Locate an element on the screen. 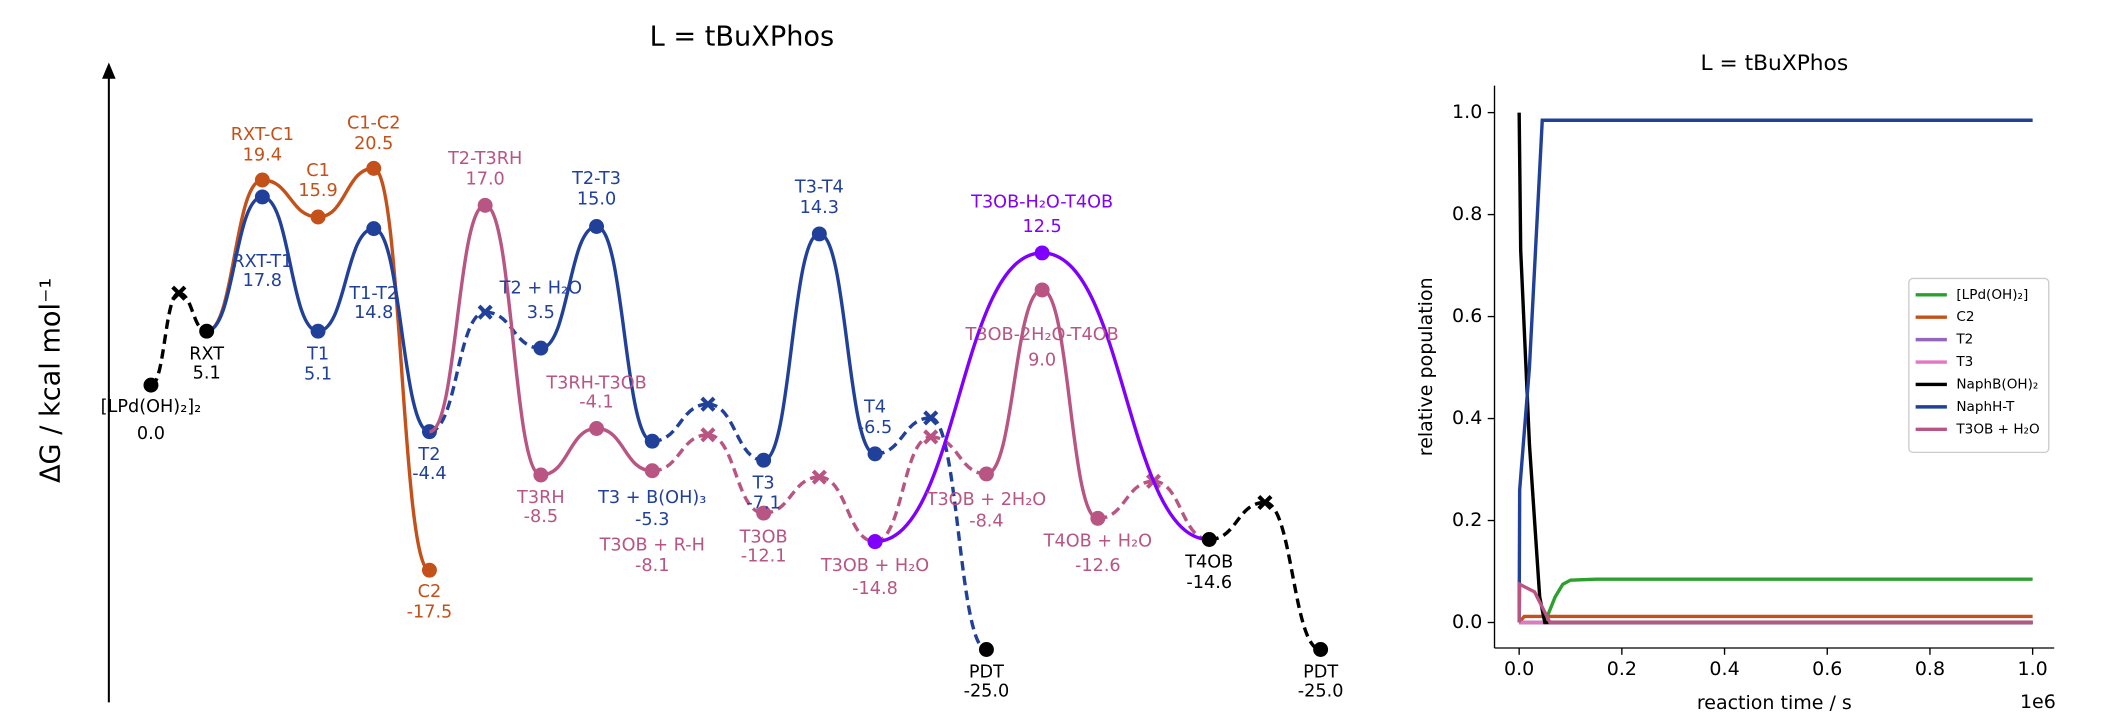 Image resolution: width=2106 pixels, height=720 pixels. value-label: -7.1 is located at coordinates (763, 504).